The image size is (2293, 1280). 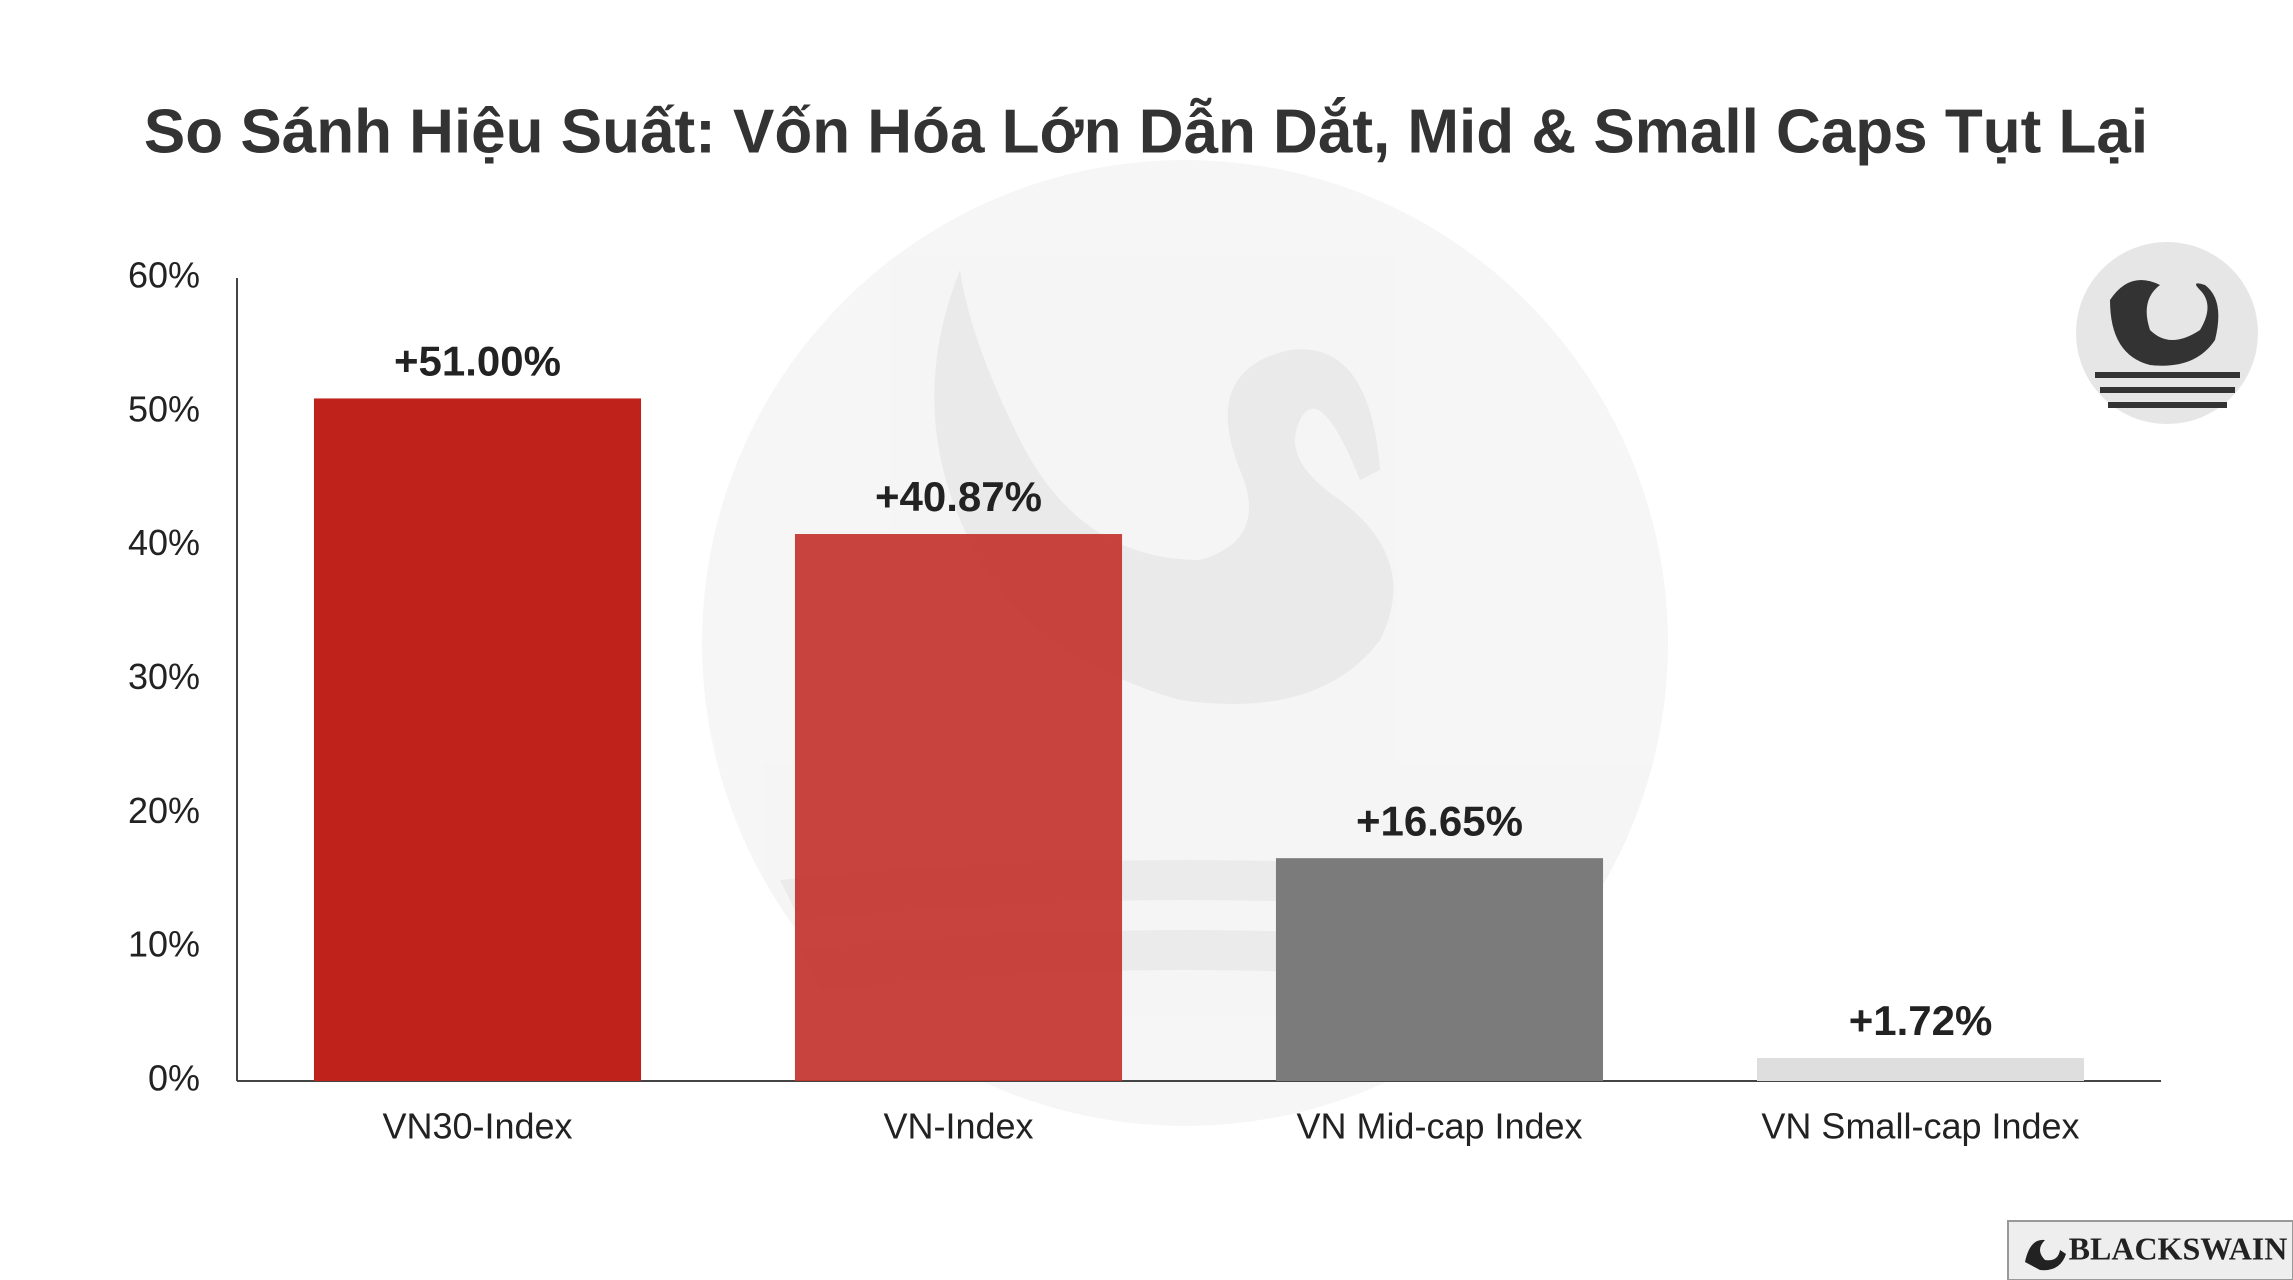 What do you see at coordinates (2167, 333) in the screenshot?
I see `logo` at bounding box center [2167, 333].